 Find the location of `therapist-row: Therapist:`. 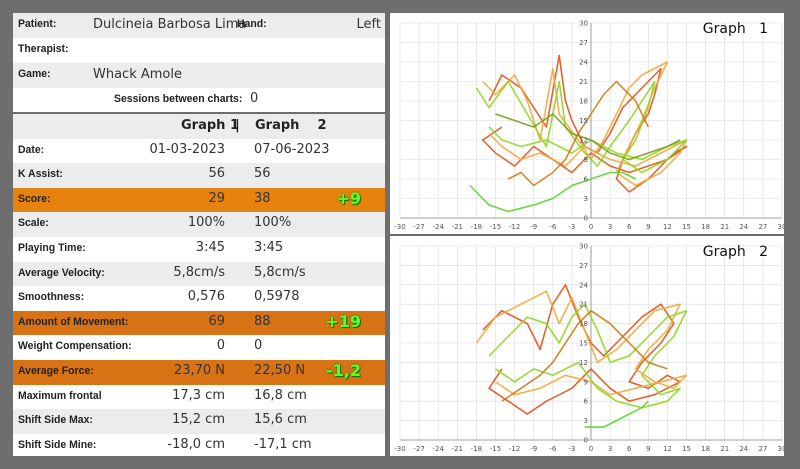

therapist-row: Therapist: is located at coordinates (199, 50).